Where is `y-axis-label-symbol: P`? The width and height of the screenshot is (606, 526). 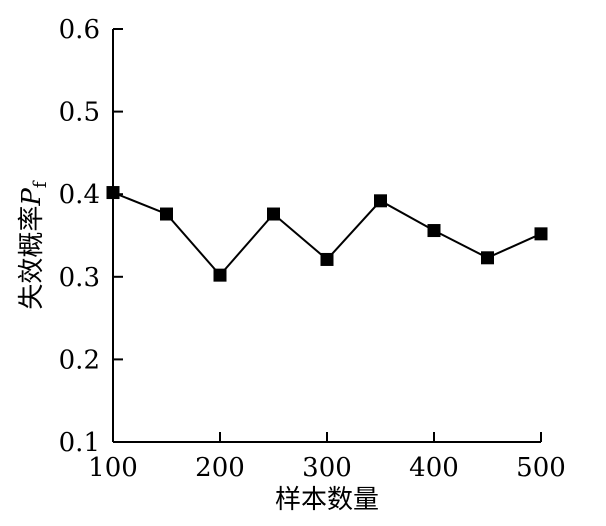
y-axis-label-symbol: P is located at coordinates (32, 197).